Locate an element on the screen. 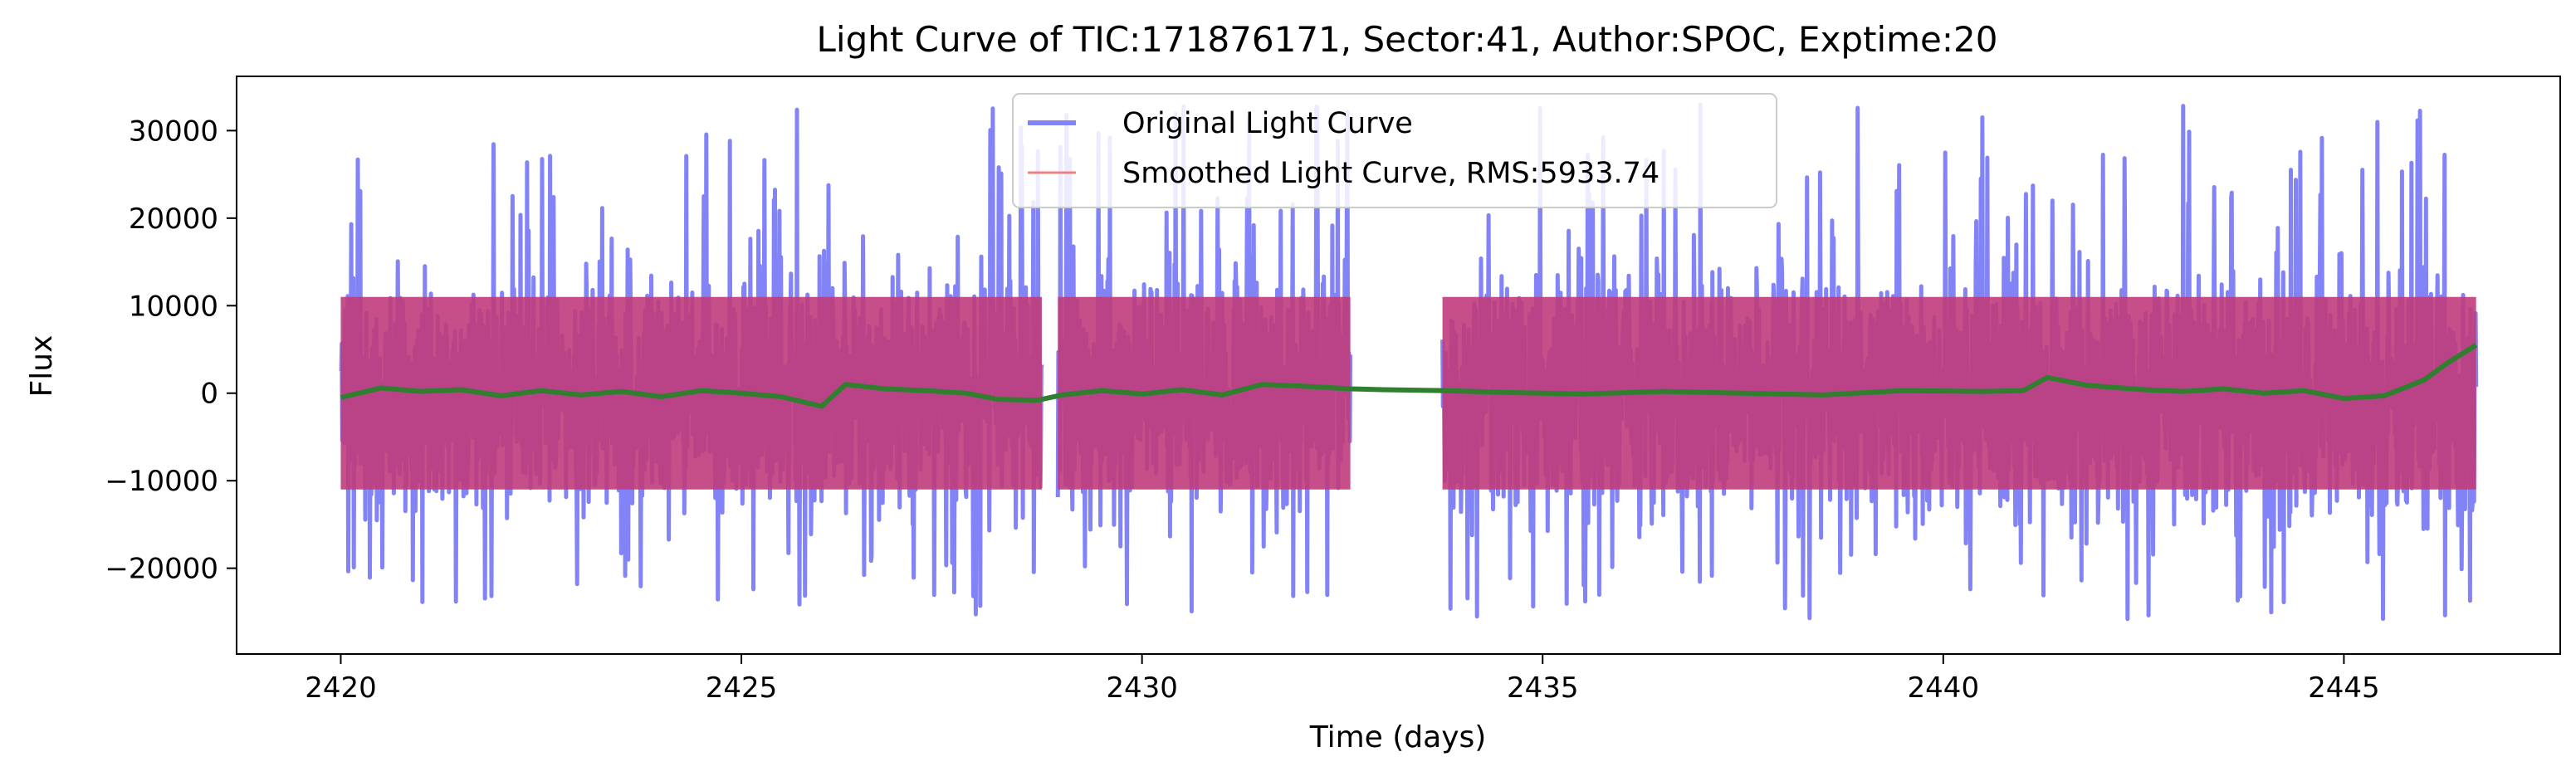  x-tick-label: 2440 is located at coordinates (1944, 688).